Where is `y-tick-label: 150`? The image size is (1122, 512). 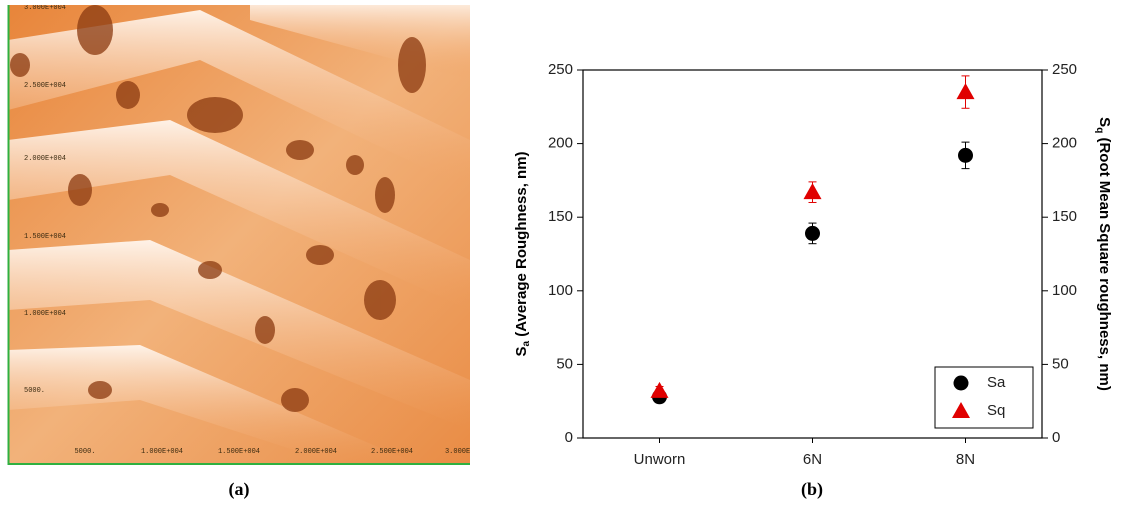 y-tick-label: 150 is located at coordinates (560, 216).